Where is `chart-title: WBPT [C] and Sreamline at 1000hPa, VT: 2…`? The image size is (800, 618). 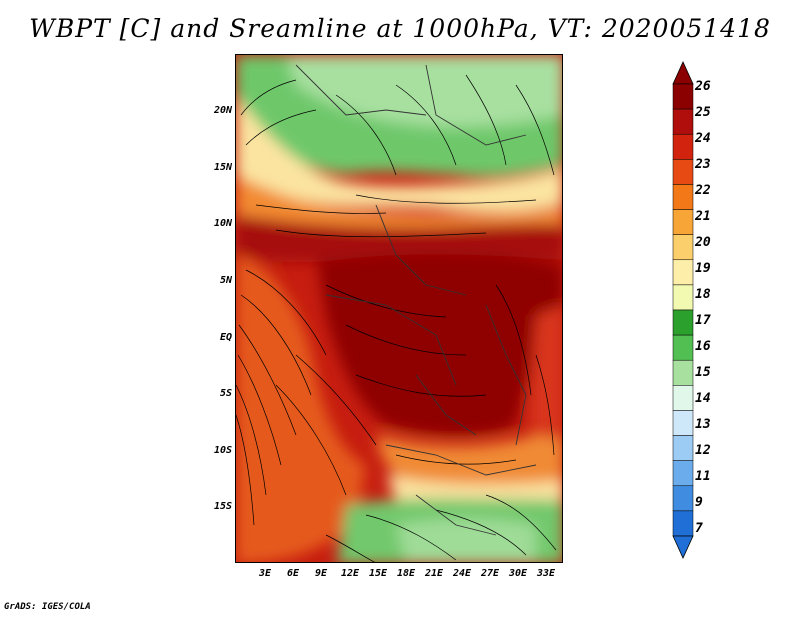
chart-title: WBPT [C] and Sreamline at 1000hPa, VT: 2… is located at coordinates (400, 28).